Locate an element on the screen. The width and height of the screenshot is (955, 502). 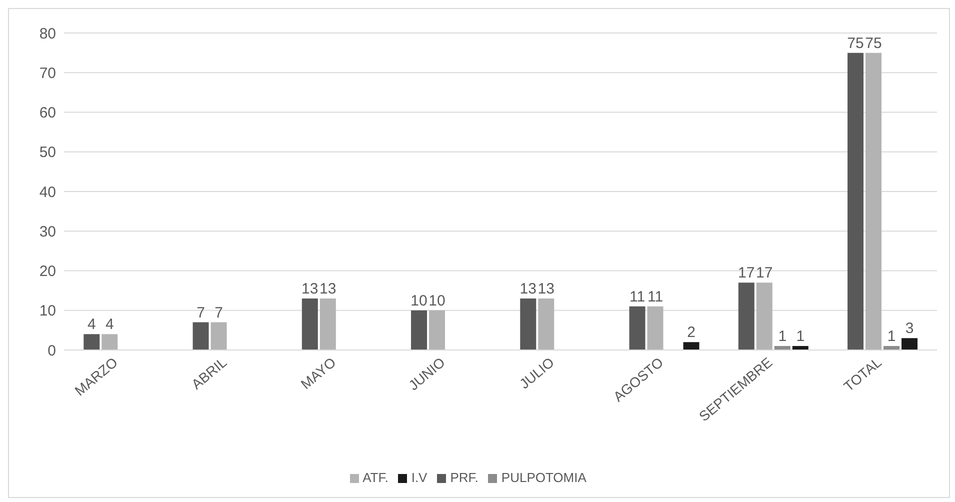
y-tick-label: 0 is located at coordinates (52, 351).